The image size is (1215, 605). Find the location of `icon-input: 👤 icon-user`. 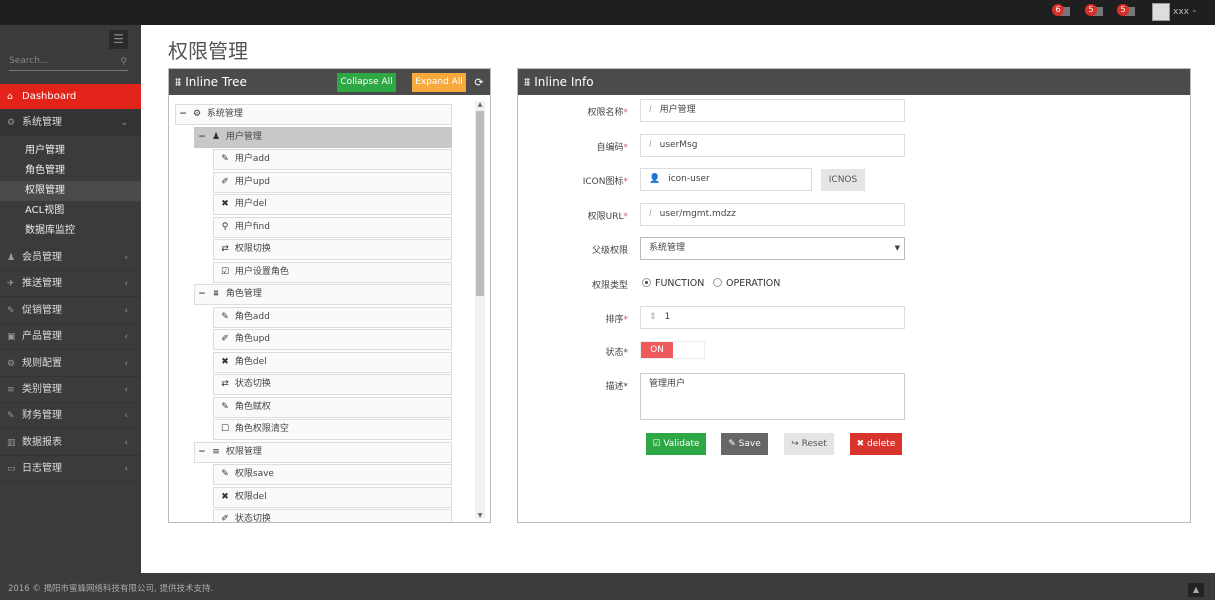

icon-input: 👤 icon-user is located at coordinates (726, 179).